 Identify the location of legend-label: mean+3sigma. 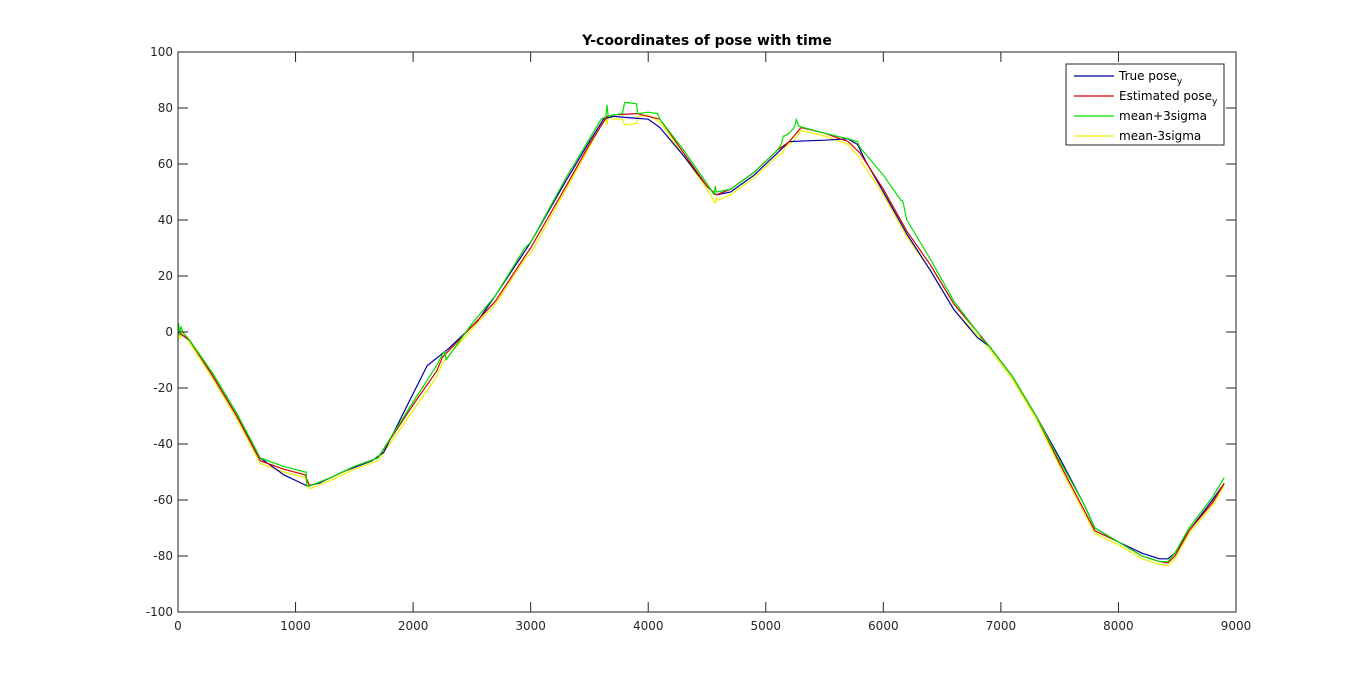
(1163, 116).